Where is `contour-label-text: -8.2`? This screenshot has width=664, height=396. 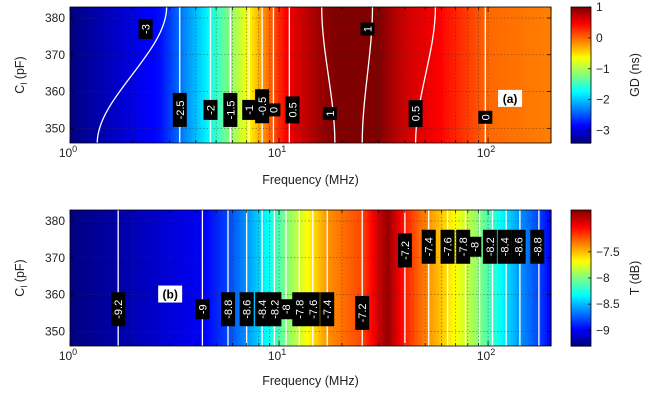
contour-label-text: -8.2 is located at coordinates (491, 246).